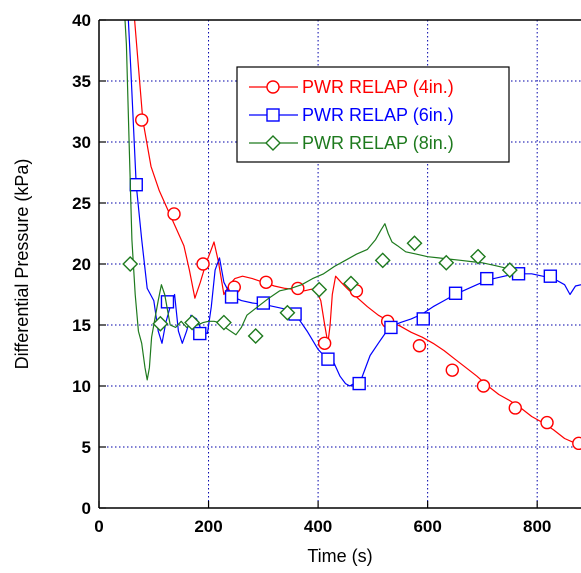  Describe the element at coordinates (81, 81) in the screenshot. I see `y-tick-label: 35` at that location.